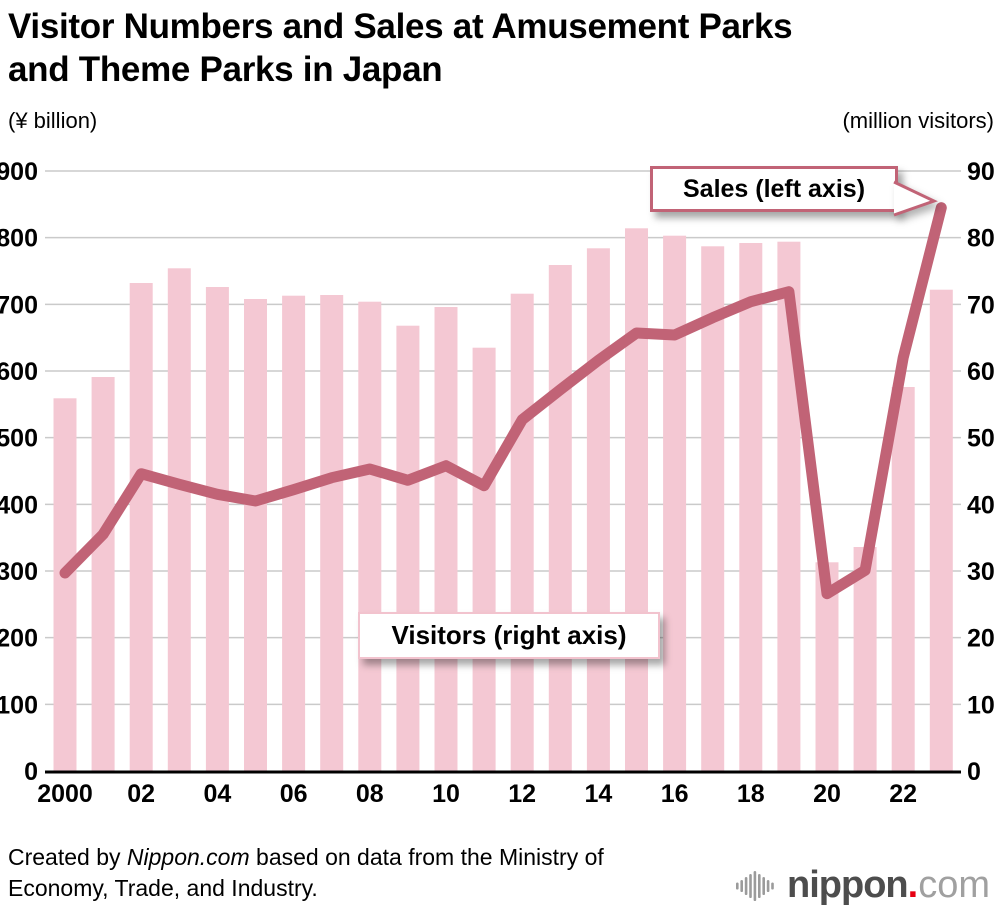 The image size is (1000, 910). What do you see at coordinates (370, 794) in the screenshot?
I see `svg-text: 08` at bounding box center [370, 794].